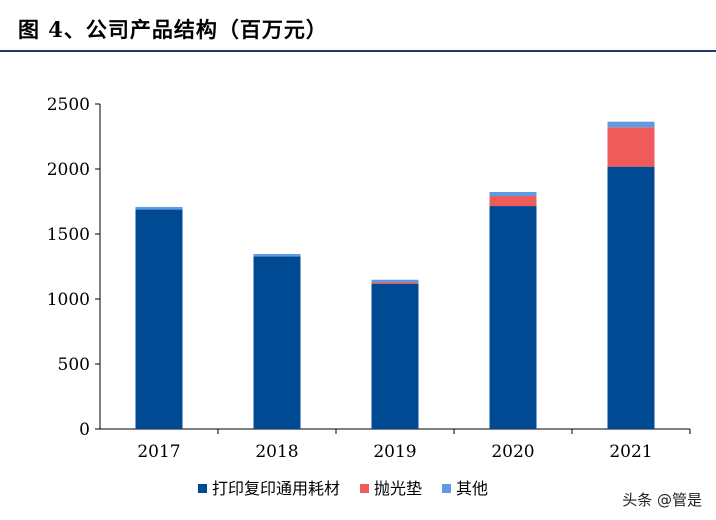 The image size is (716, 520). I want to click on y-tick-label: 2500, so click(68, 105).